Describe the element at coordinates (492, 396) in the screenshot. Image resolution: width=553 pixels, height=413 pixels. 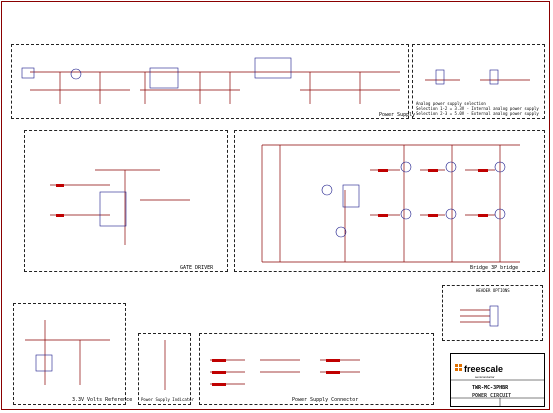
I see `sheet-title: POWER CIRCUIT` at that location.